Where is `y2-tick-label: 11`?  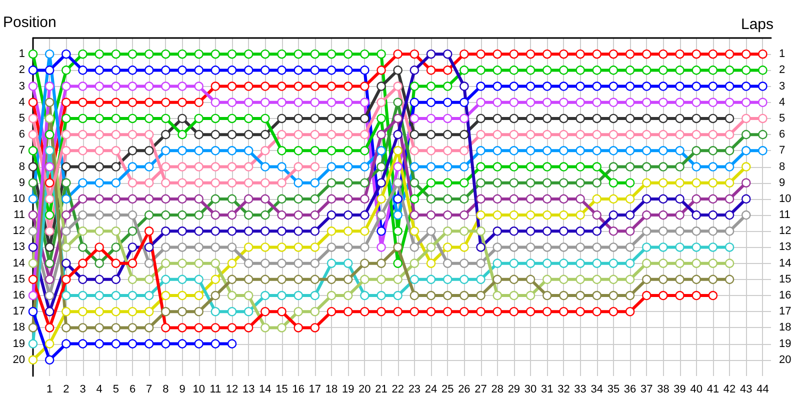
y2-tick-label: 11 is located at coordinates (784, 215).